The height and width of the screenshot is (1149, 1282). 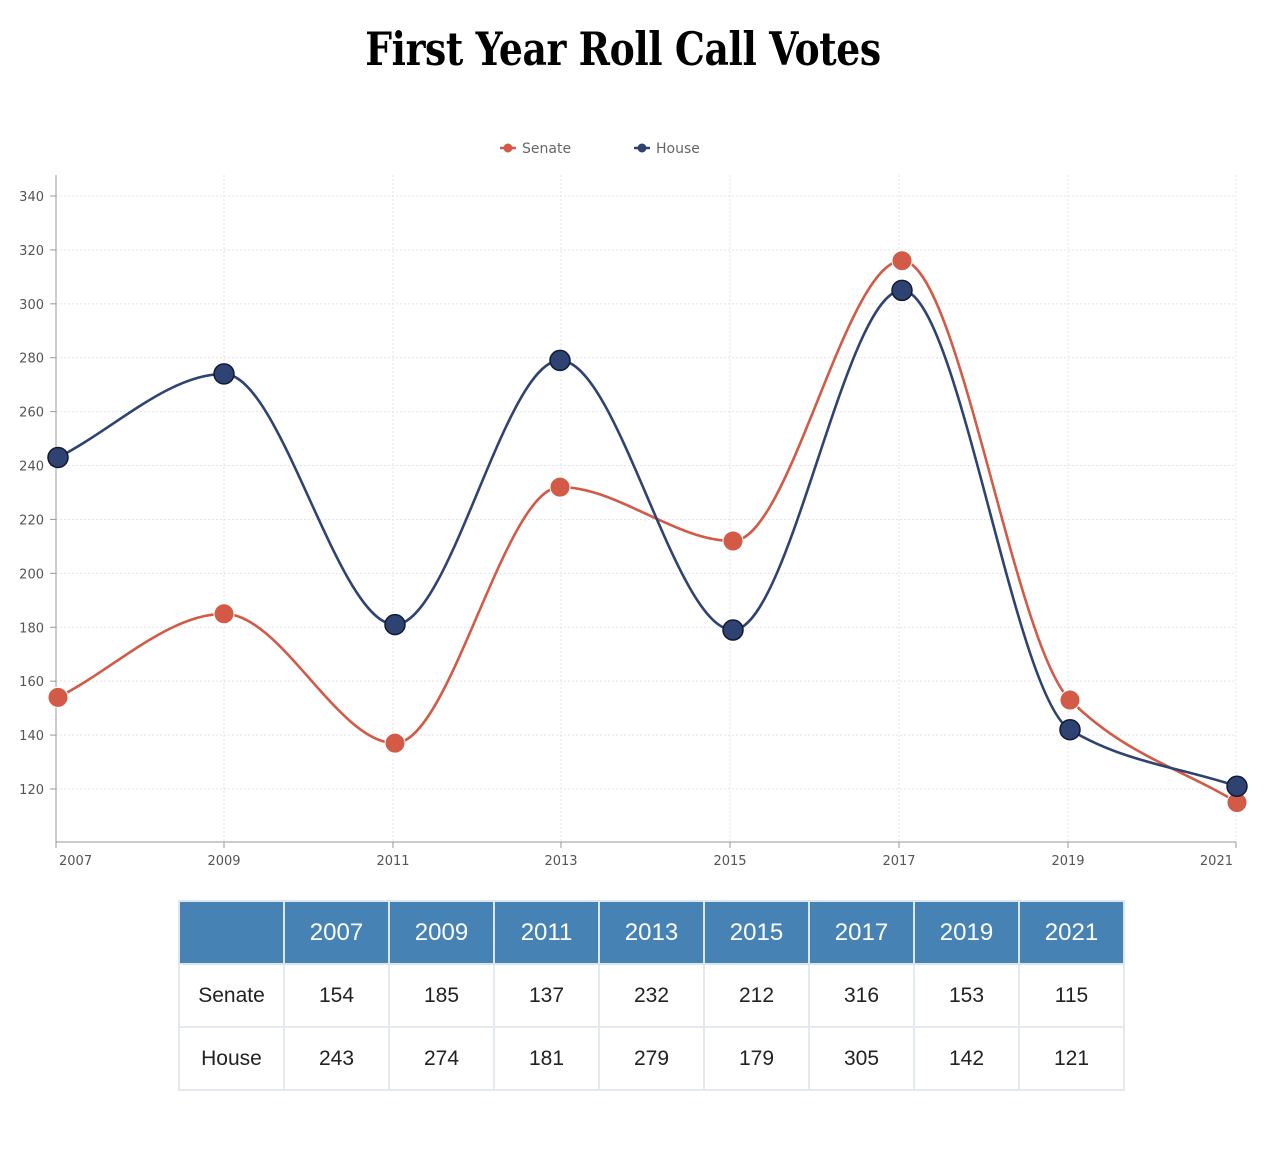 I want to click on legend-item-senate: Senate, so click(x=535, y=149).